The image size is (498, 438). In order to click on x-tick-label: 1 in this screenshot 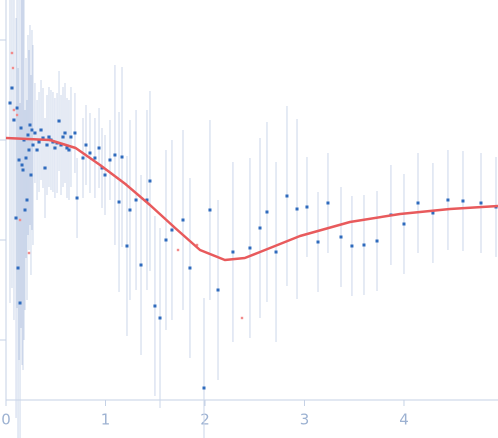, I will do `click(106, 420)`.